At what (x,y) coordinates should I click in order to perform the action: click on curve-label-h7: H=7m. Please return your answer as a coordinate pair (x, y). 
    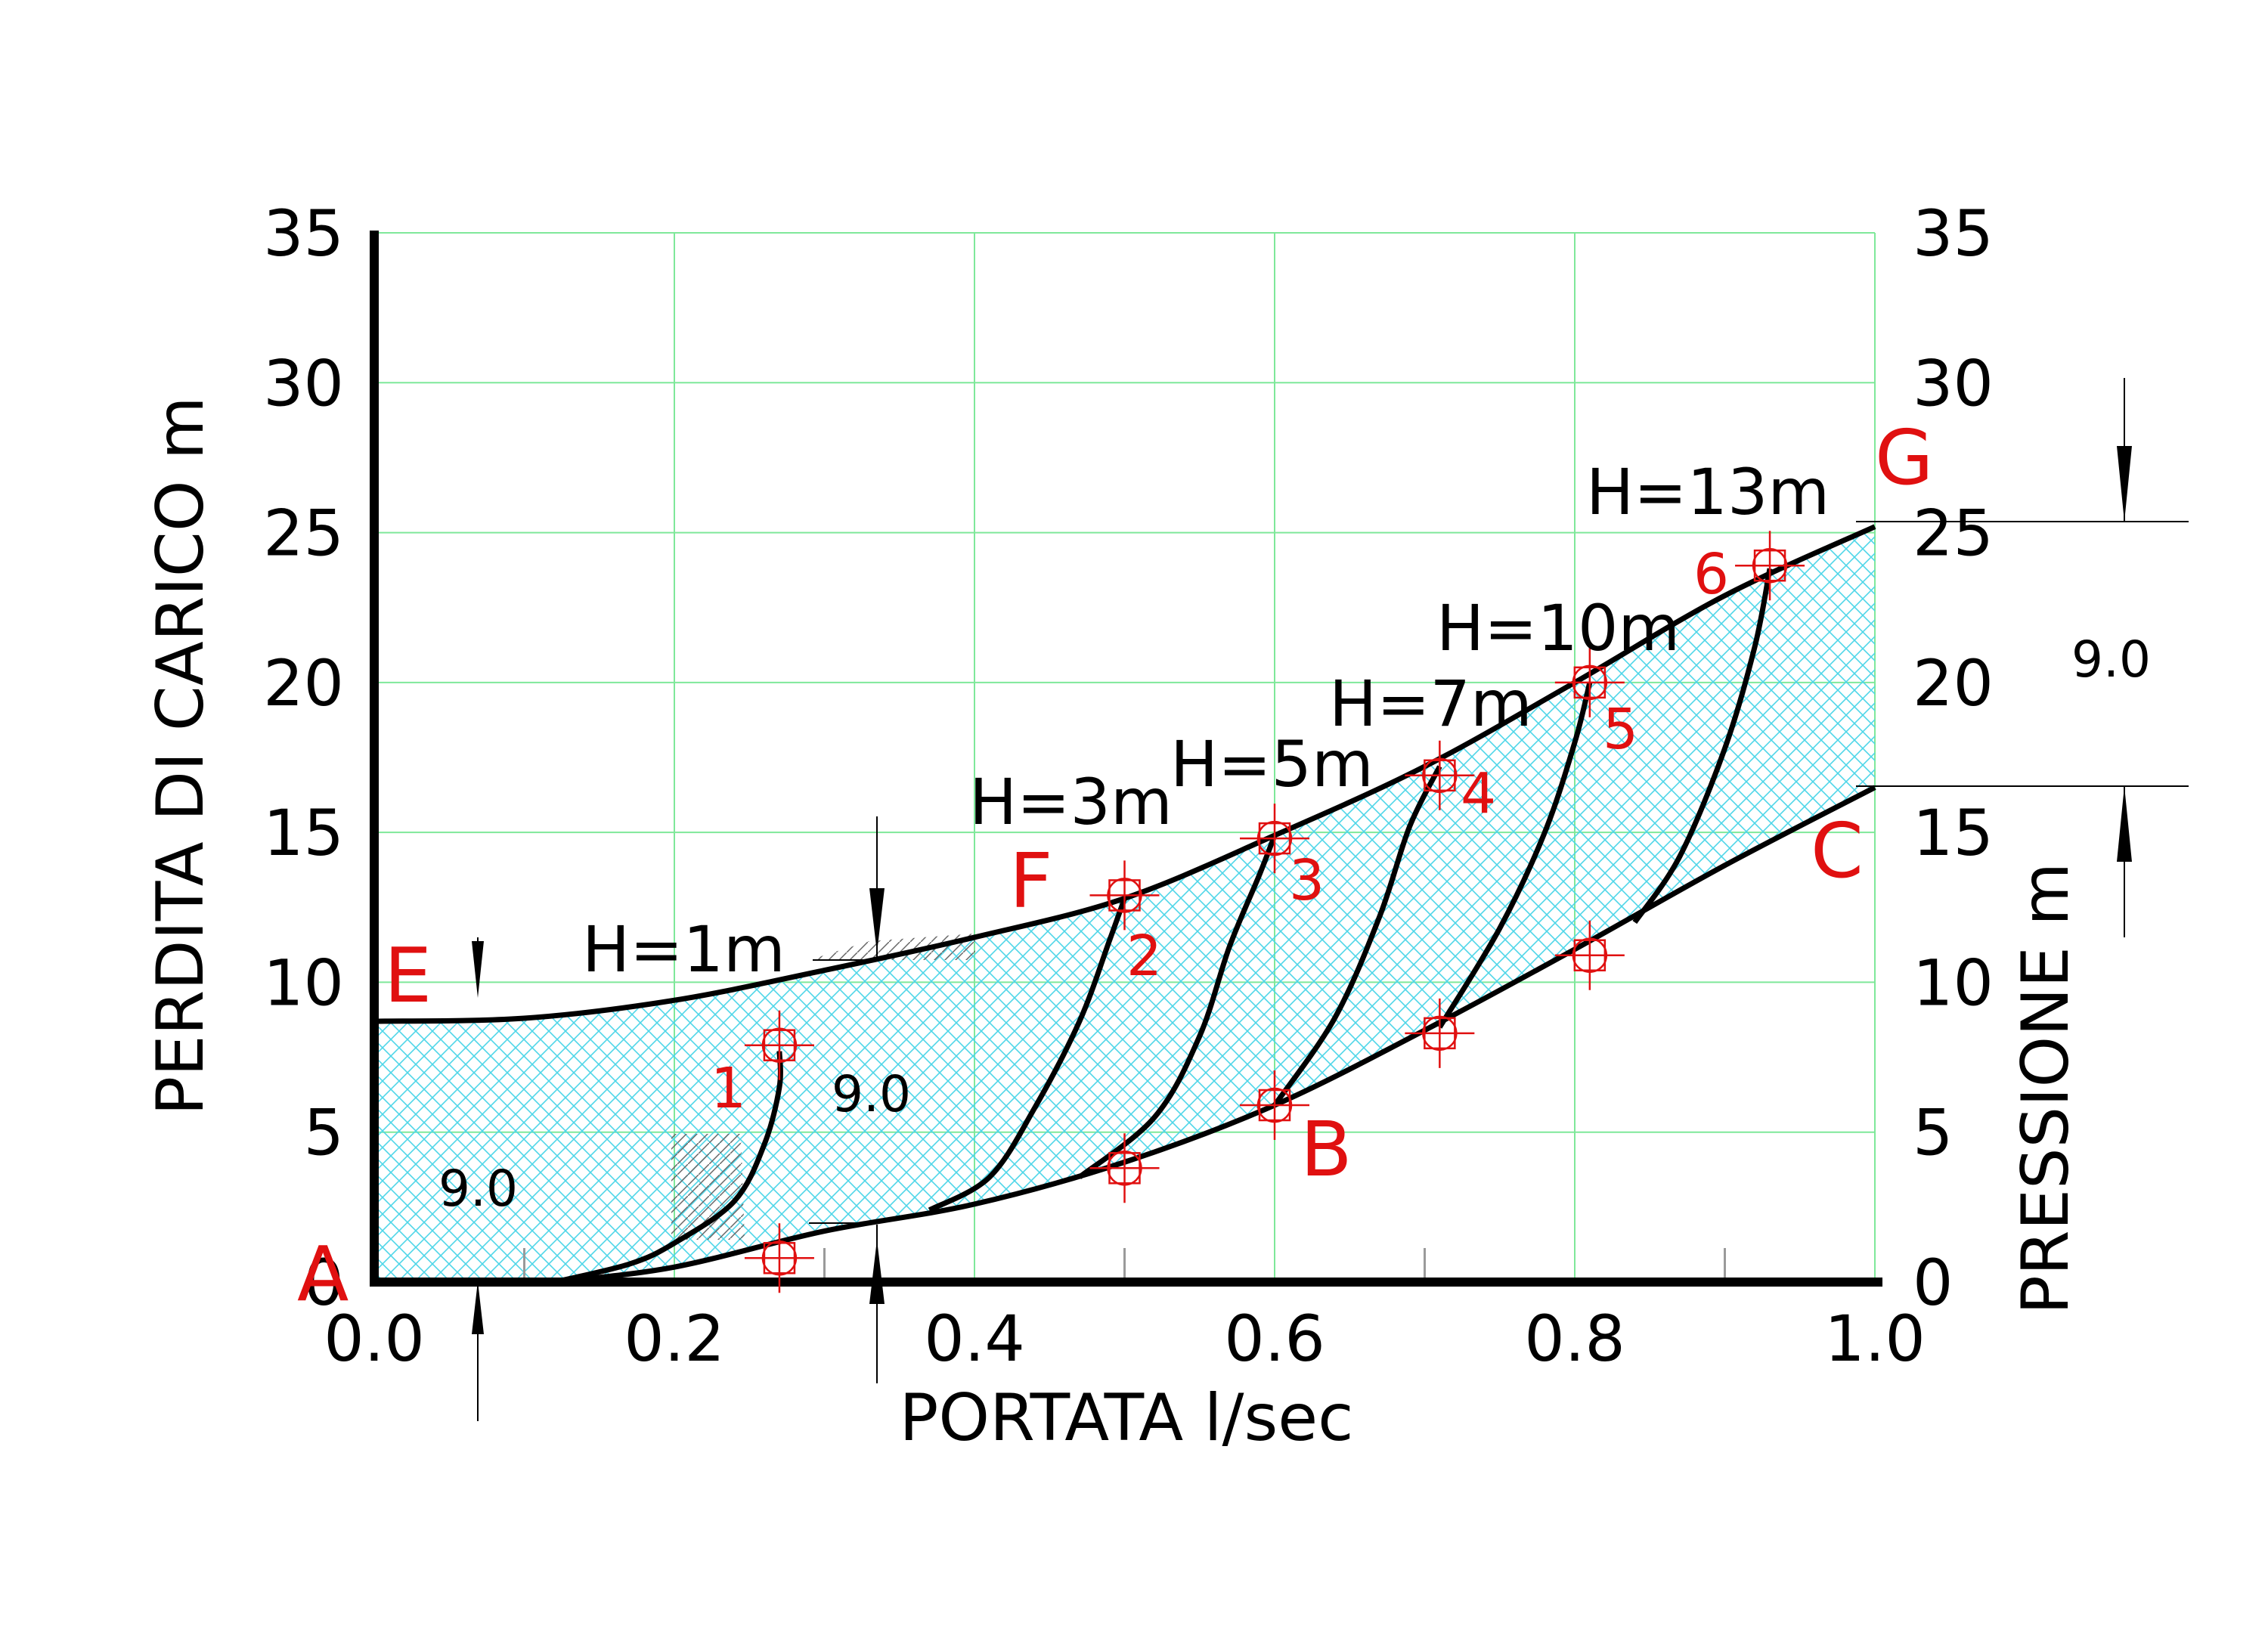
    Looking at the image, I should click on (1430, 704).